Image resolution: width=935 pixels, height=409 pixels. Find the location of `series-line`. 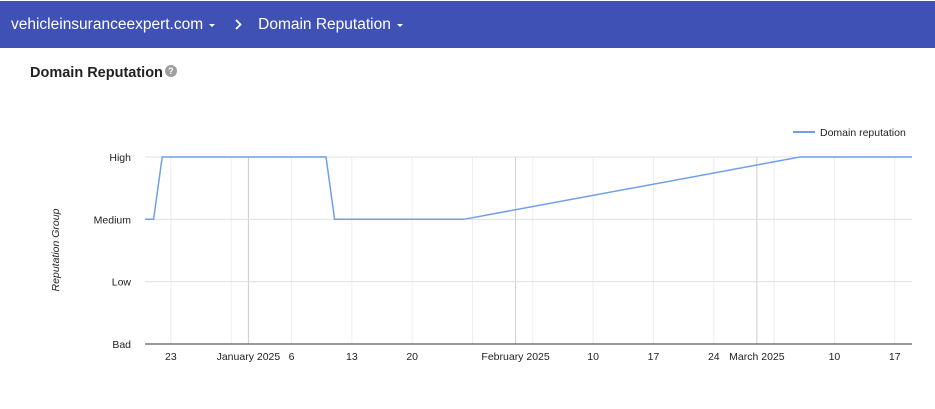

series-line is located at coordinates (528, 188).